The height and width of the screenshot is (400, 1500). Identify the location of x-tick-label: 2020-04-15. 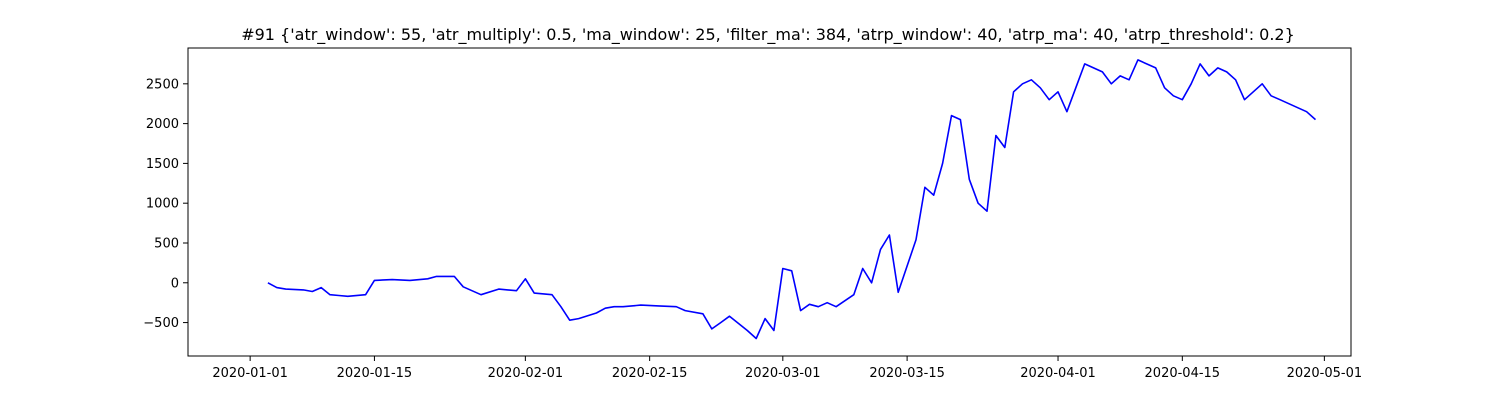
(1183, 373).